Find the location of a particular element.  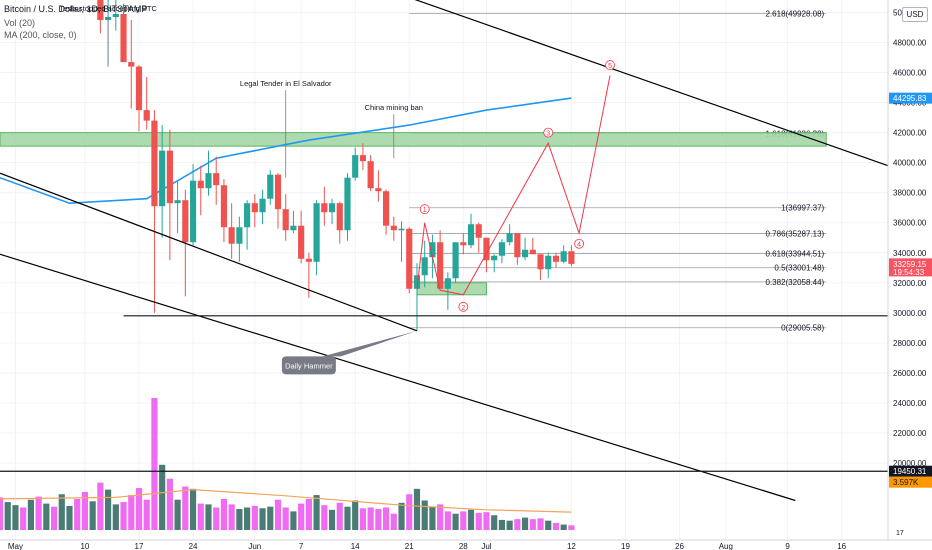

price-tag-text: 33259.15 is located at coordinates (910, 264).